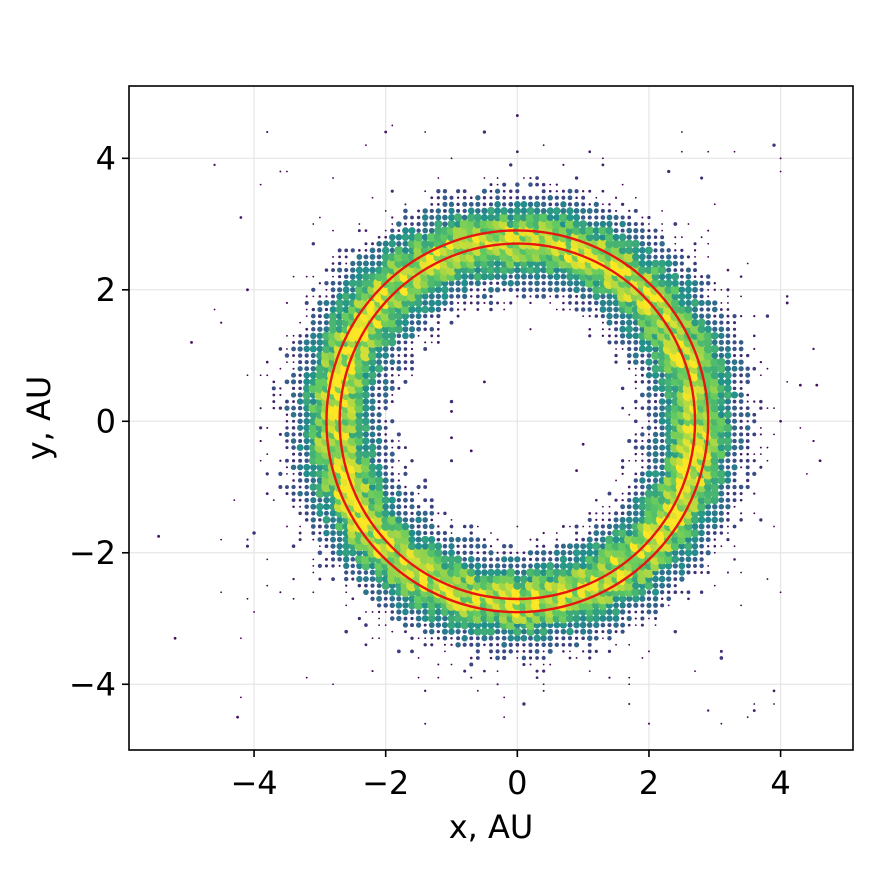  I want to click on x-tick-label: −2, so click(385, 783).